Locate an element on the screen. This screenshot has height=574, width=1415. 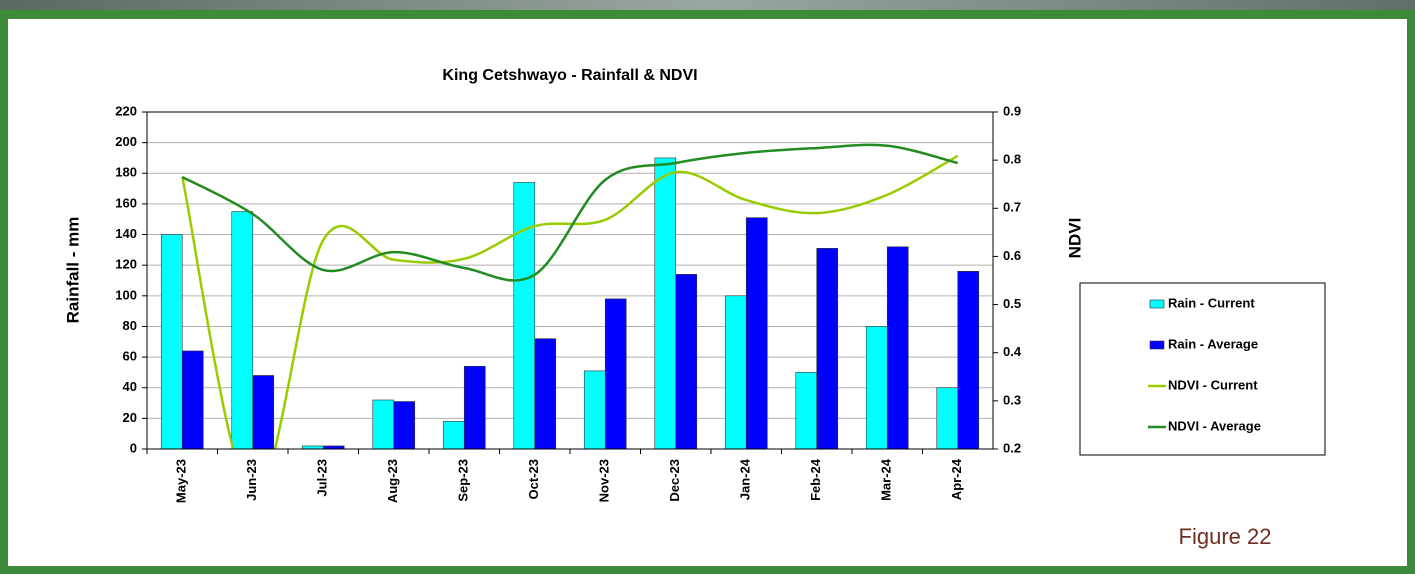
y-tick-label: 120 is located at coordinates (126, 264).